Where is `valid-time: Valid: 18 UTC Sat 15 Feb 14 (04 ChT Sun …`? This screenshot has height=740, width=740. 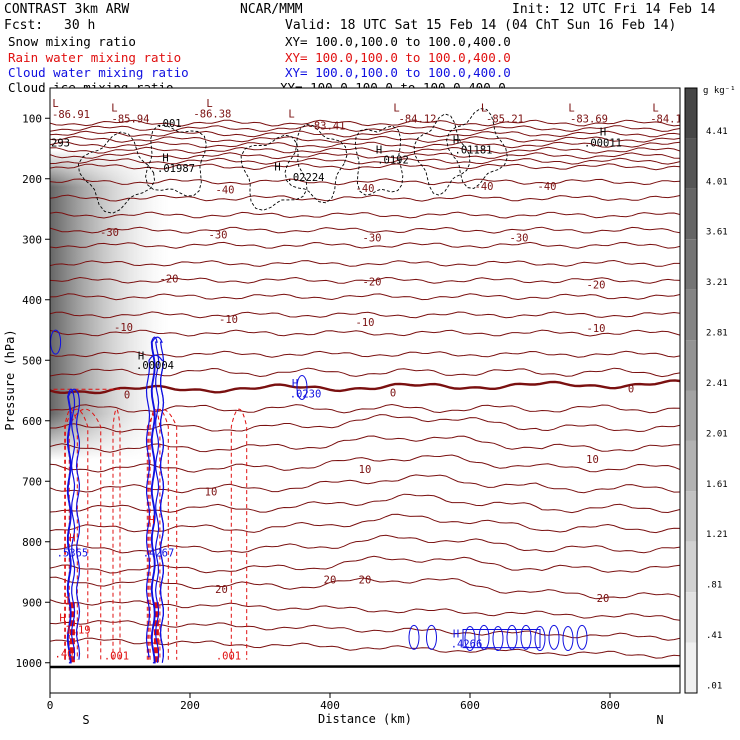
valid-time: Valid: 18 UTC Sat 15 Feb 14 (04 ChT Sun … is located at coordinates (480, 25).